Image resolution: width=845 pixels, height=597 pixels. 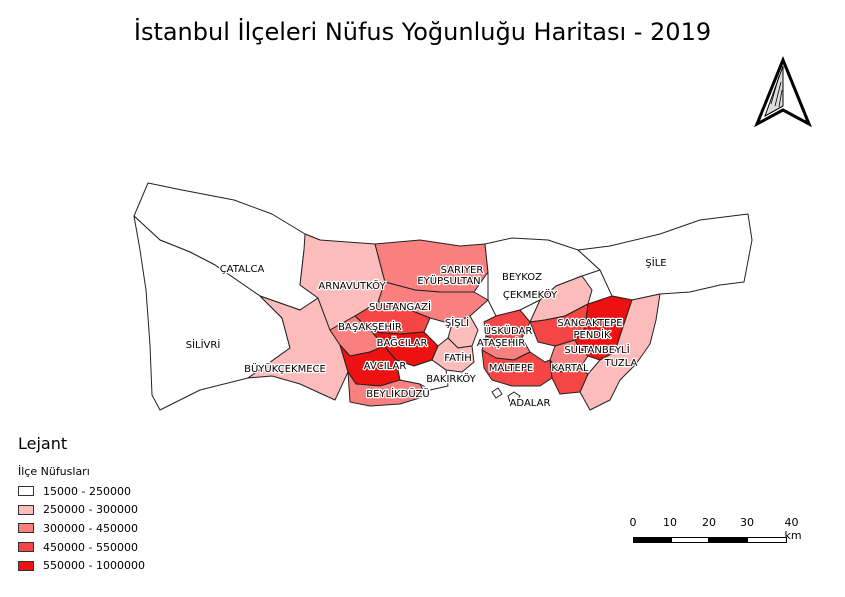 What do you see at coordinates (783, 92) in the screenshot?
I see `north-arrow-icon` at bounding box center [783, 92].